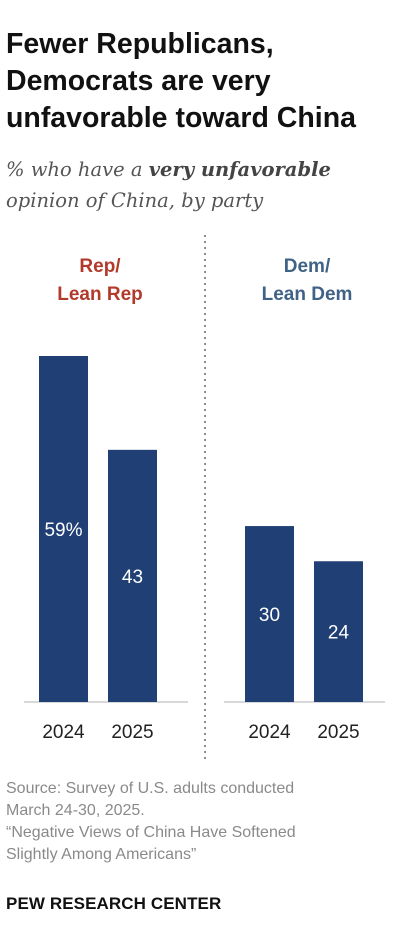 The image size is (400, 950). I want to click on title-line-3: unfavorable toward China, so click(181, 118).